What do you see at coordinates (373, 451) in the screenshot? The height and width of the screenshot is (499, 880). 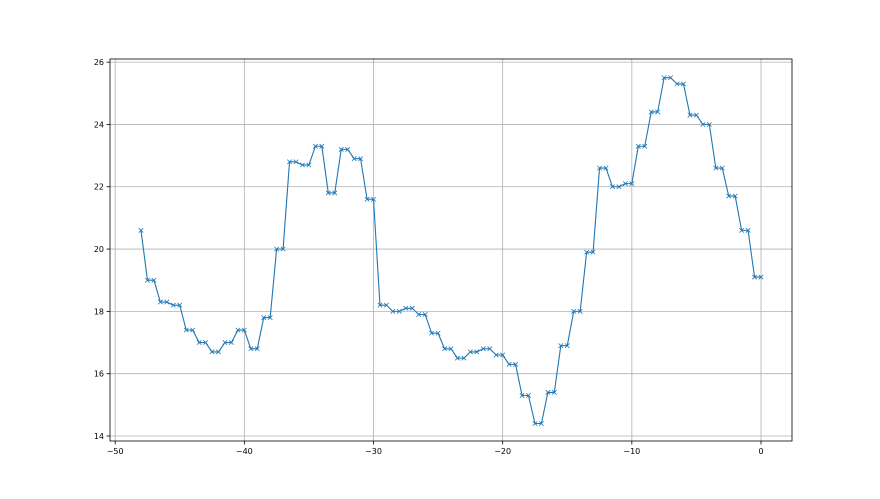 I see `x-tick-label: −30` at bounding box center [373, 451].